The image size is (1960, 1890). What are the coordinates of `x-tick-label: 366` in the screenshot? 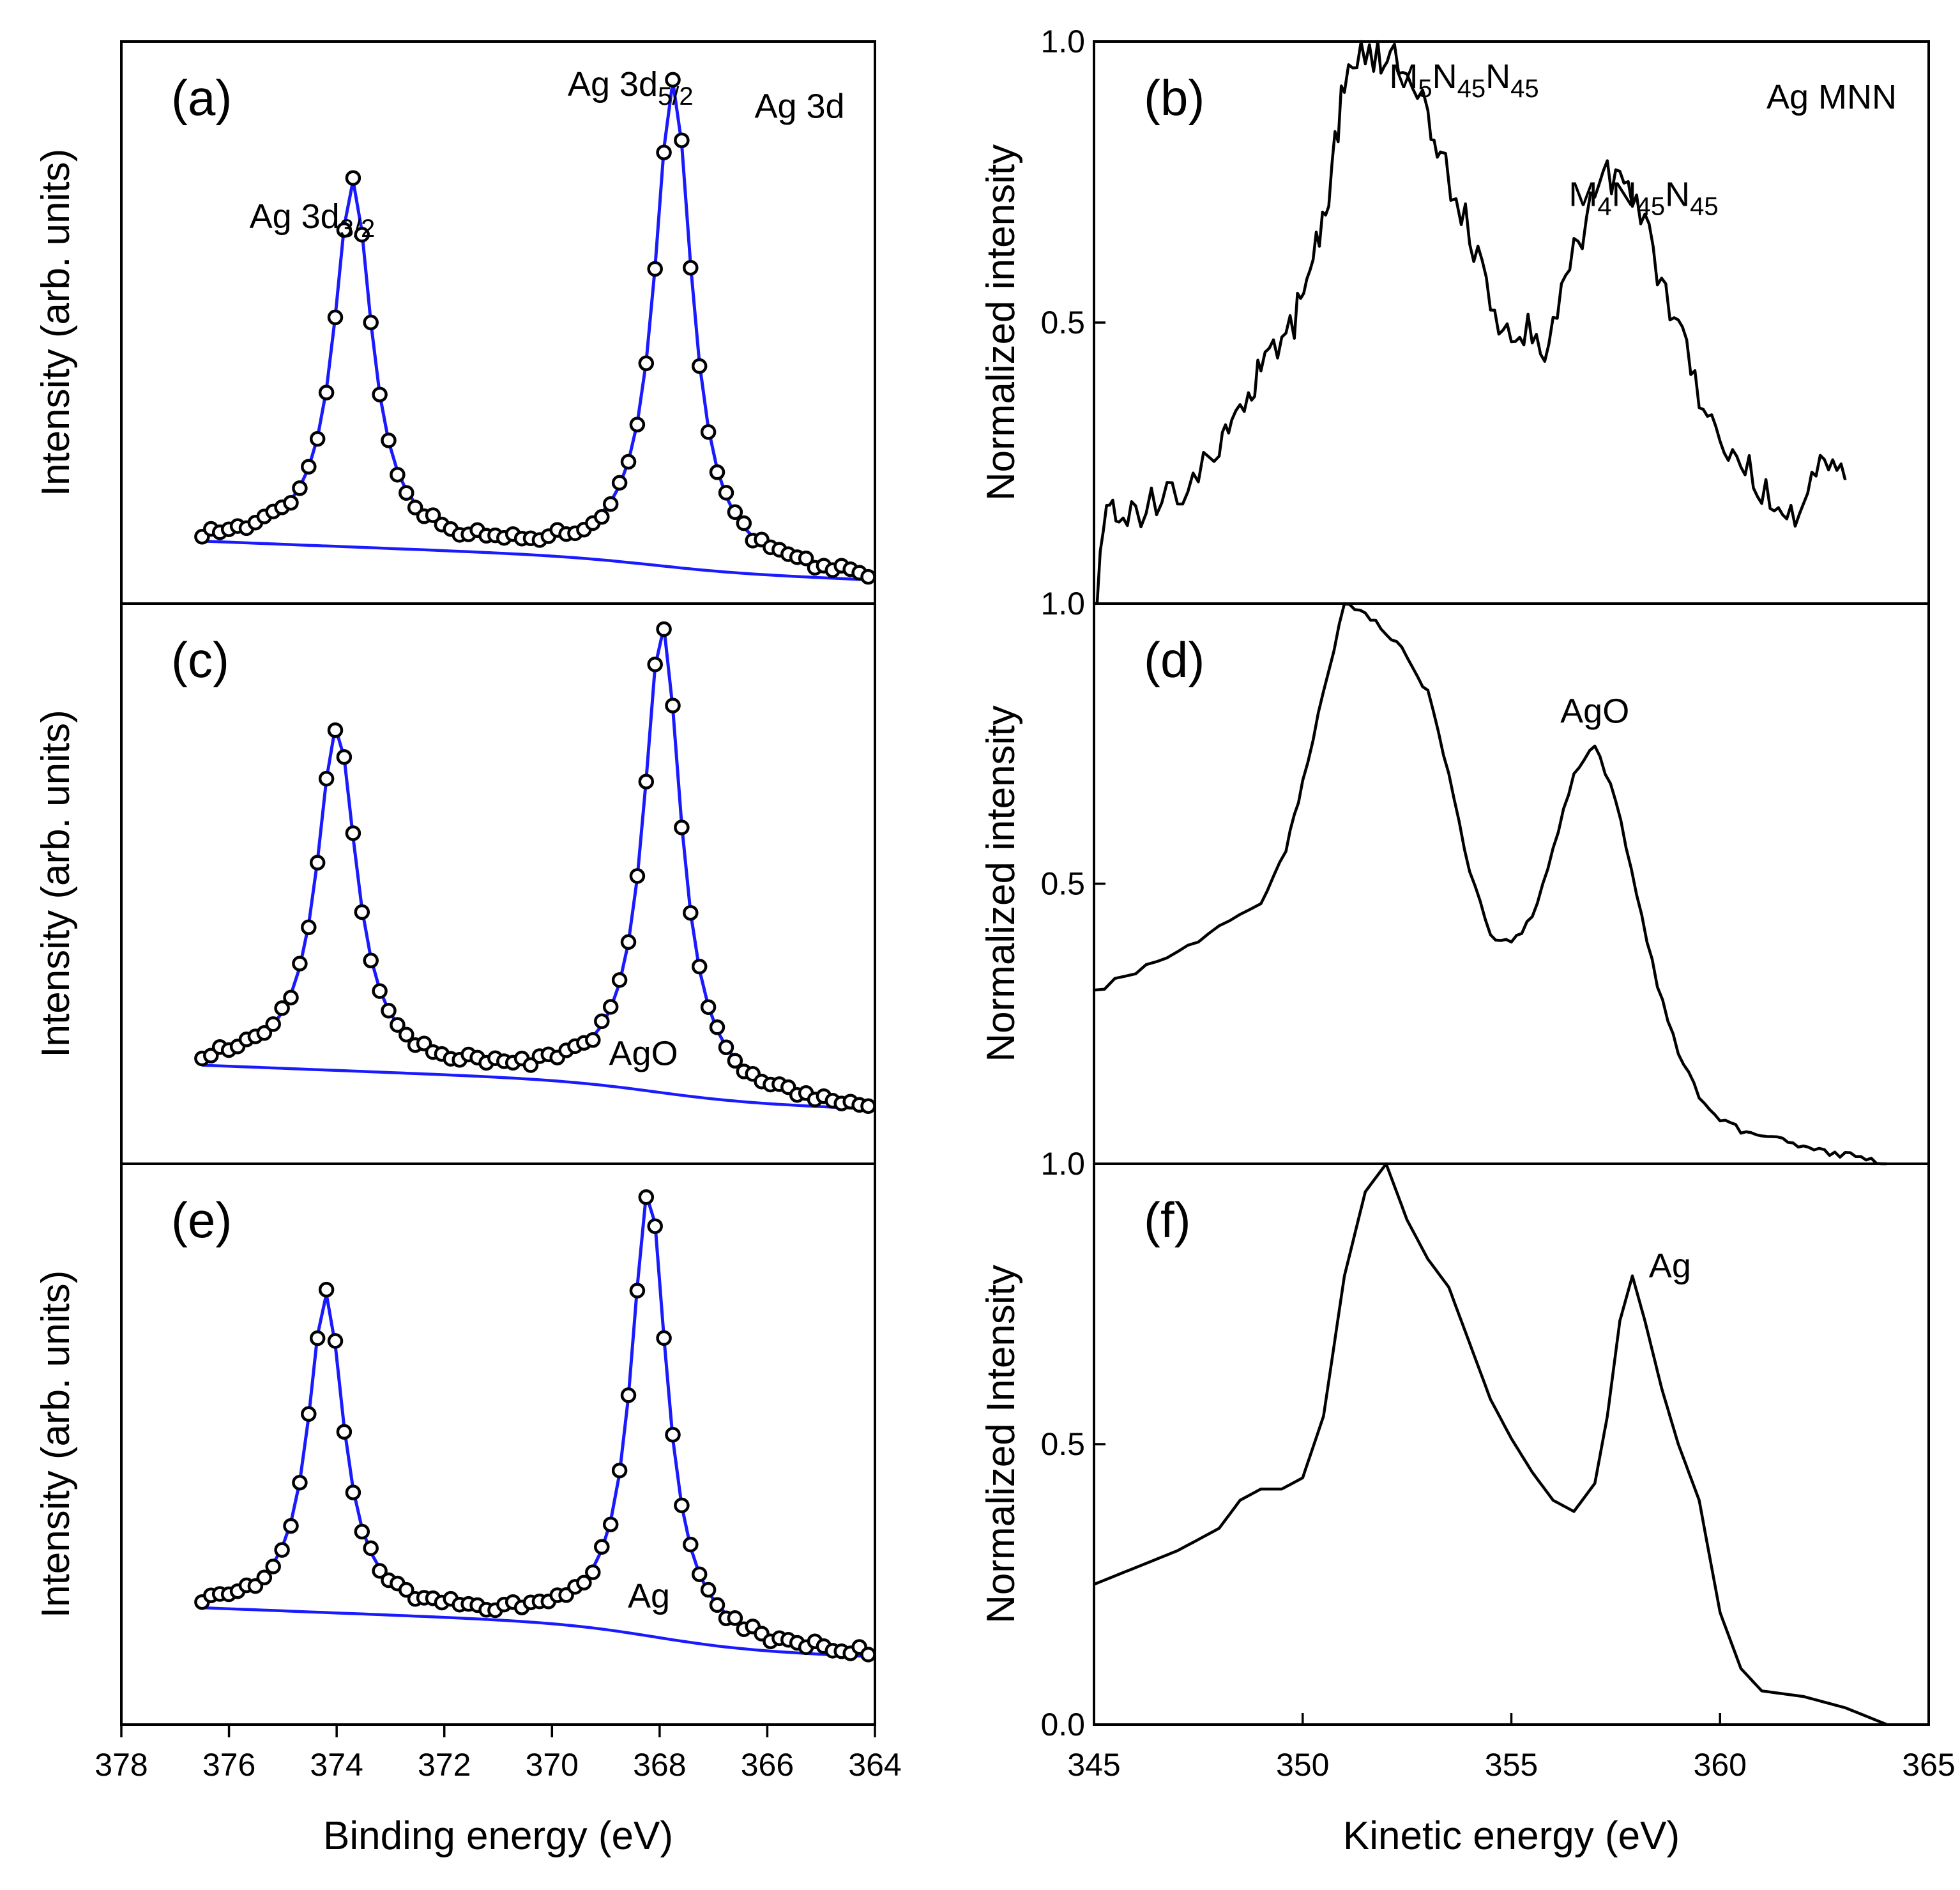 It's located at (767, 1765).